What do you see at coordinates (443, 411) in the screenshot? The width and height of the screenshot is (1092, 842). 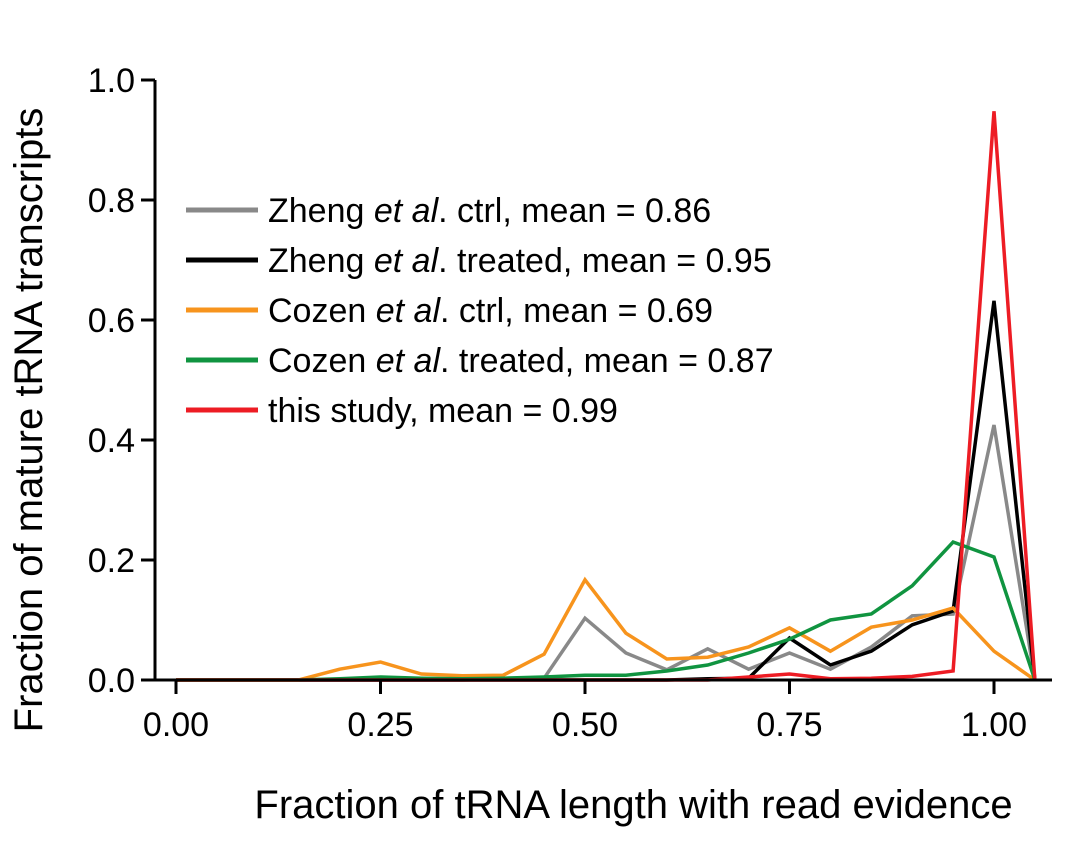 I see `legend-label-5: this study, mean = 0.99` at bounding box center [443, 411].